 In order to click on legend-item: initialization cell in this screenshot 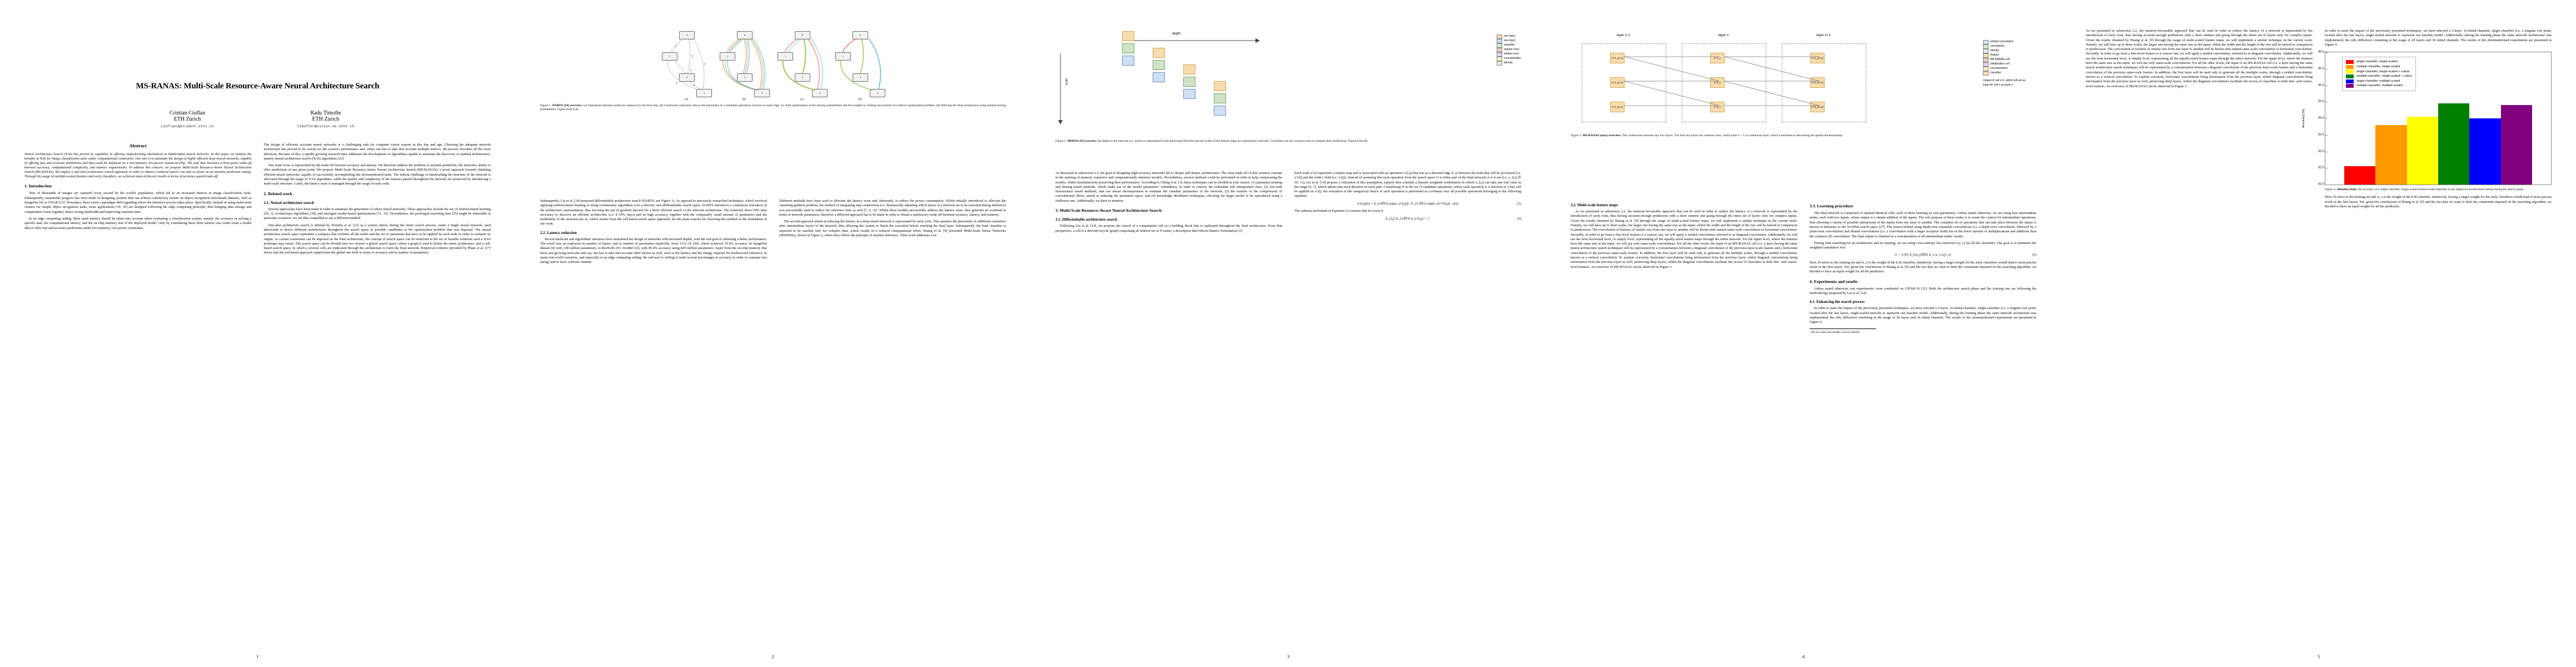, I will do `click(2007, 64)`.